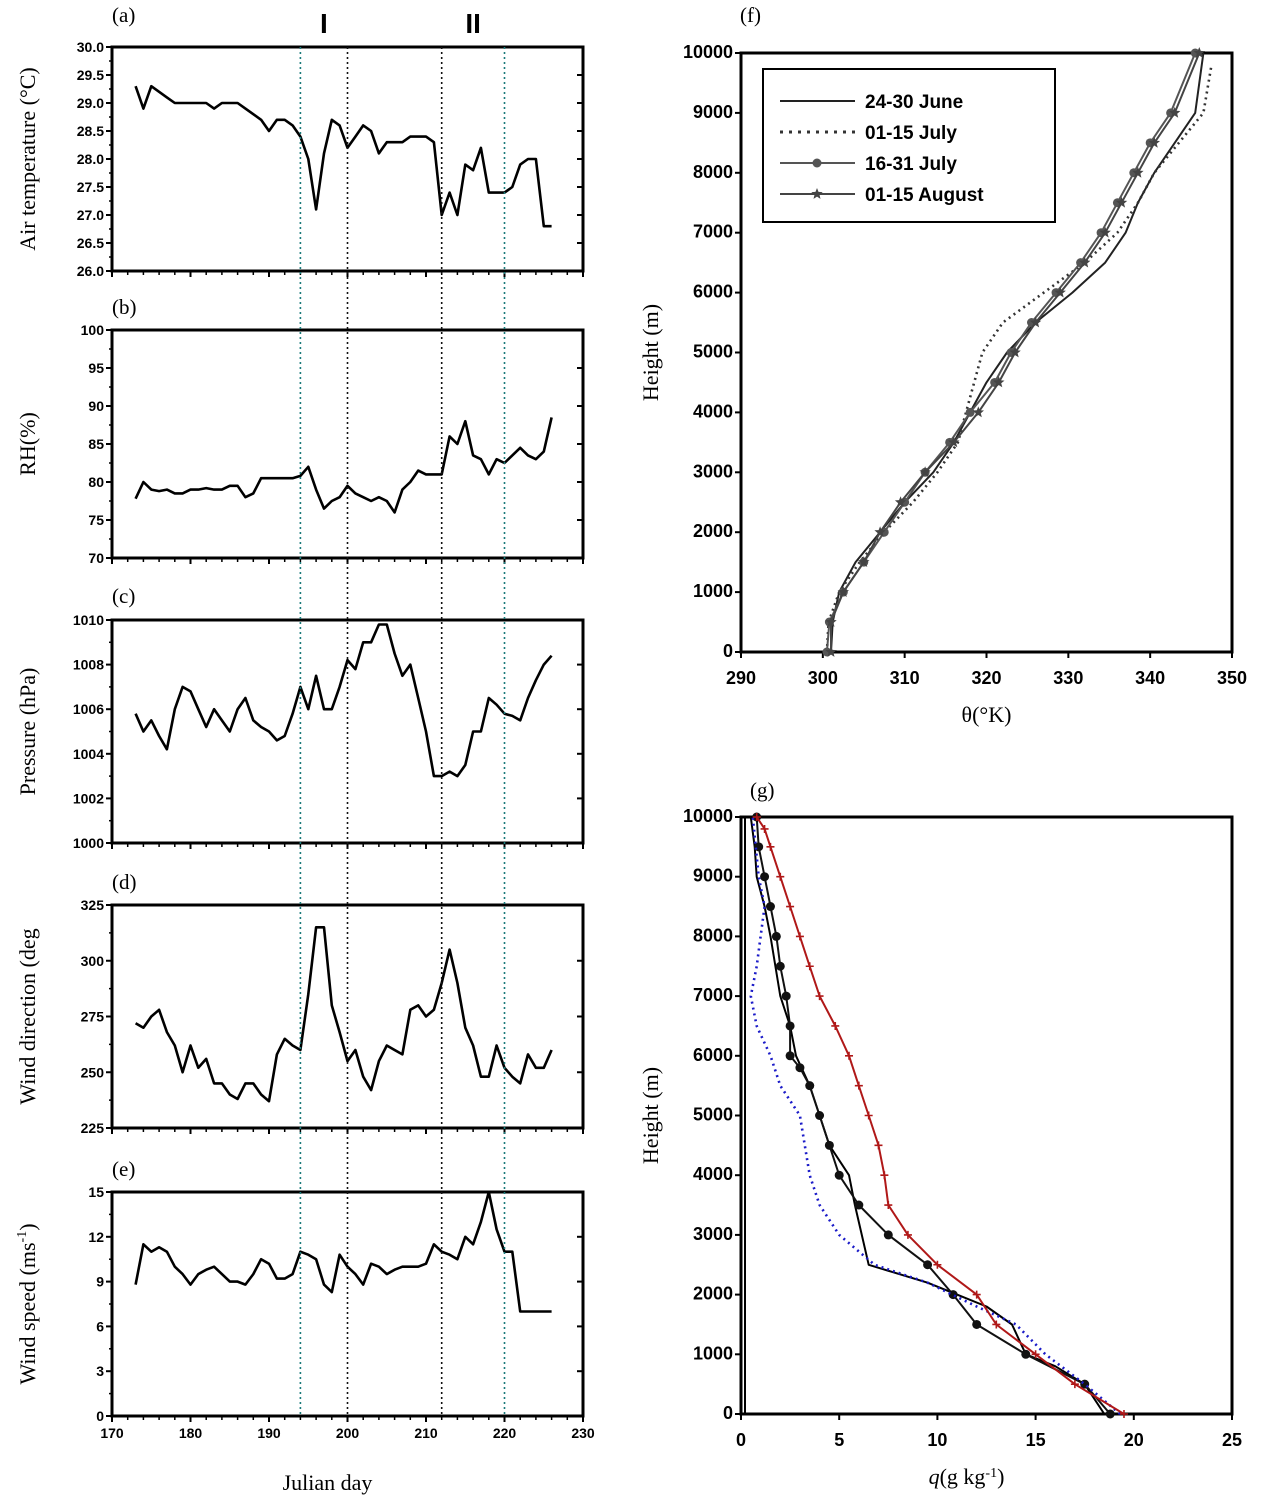  What do you see at coordinates (123, 596) in the screenshot?
I see `panel-label-c: (c)` at bounding box center [123, 596].